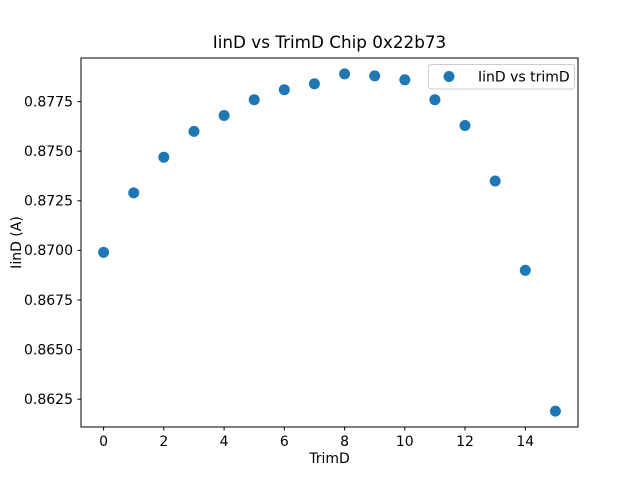 This screenshot has height=480, width=640. What do you see at coordinates (449, 76) in the screenshot?
I see `legend-marker-icon` at bounding box center [449, 76].